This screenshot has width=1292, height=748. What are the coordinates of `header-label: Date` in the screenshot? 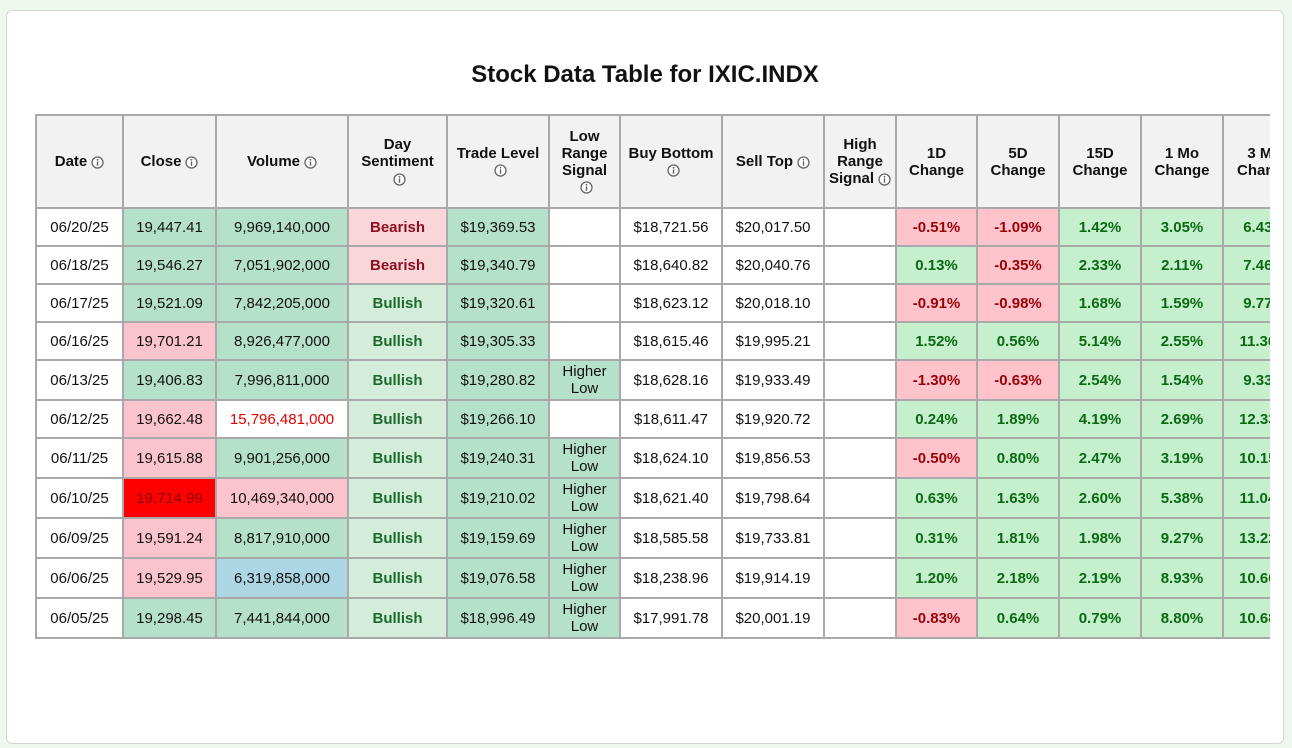 It's located at (71, 161).